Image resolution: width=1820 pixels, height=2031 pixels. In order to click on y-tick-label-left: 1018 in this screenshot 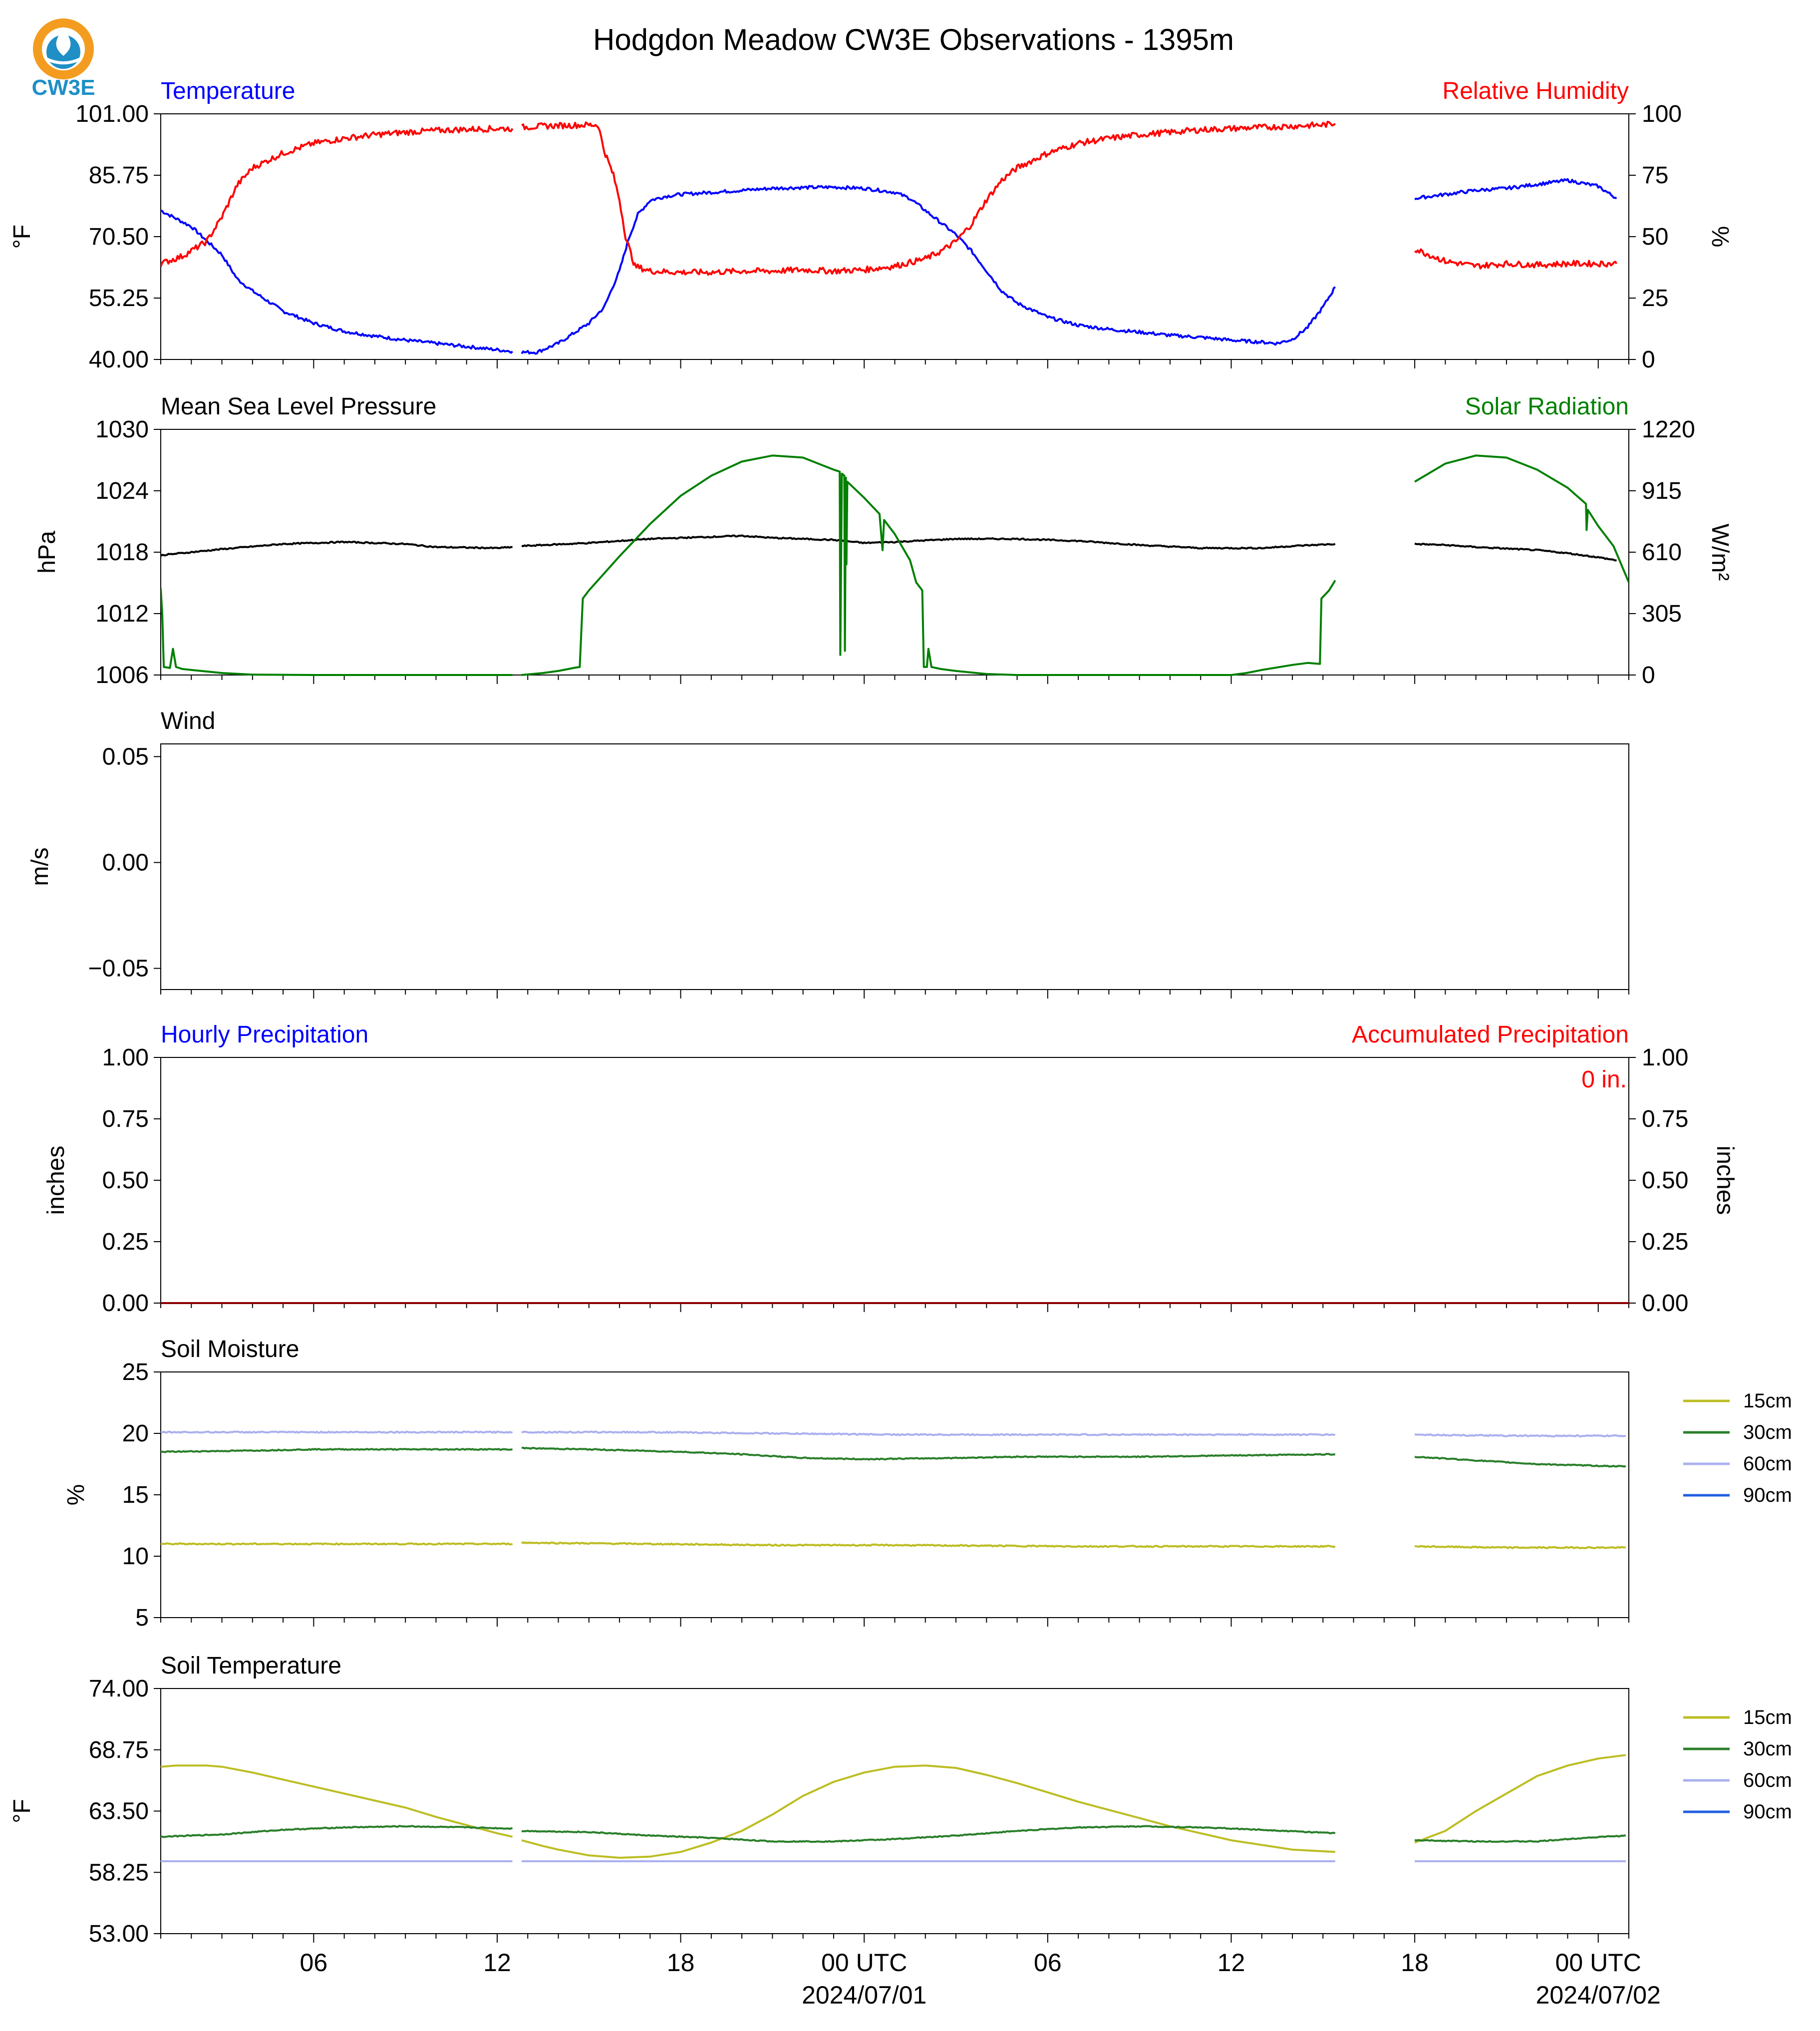, I will do `click(122, 553)`.